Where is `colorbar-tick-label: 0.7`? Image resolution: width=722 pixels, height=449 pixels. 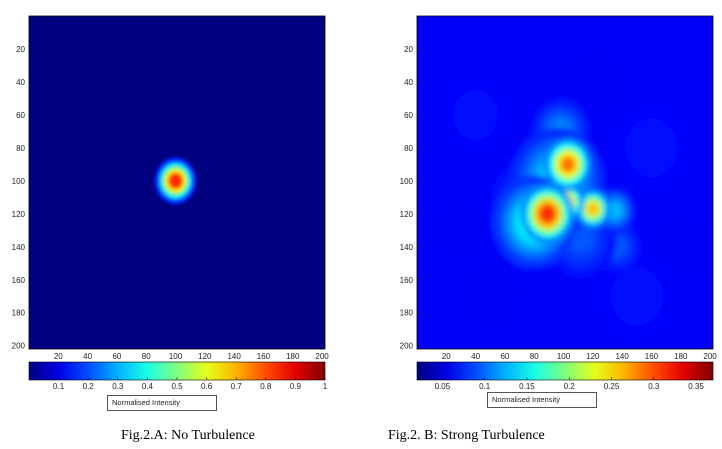
colorbar-tick-label: 0.7 is located at coordinates (237, 386).